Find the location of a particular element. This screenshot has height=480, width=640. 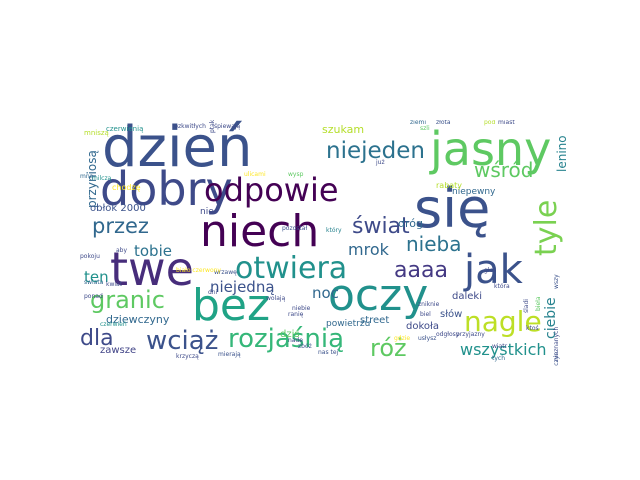

word-slow: słów is located at coordinates (451, 314).